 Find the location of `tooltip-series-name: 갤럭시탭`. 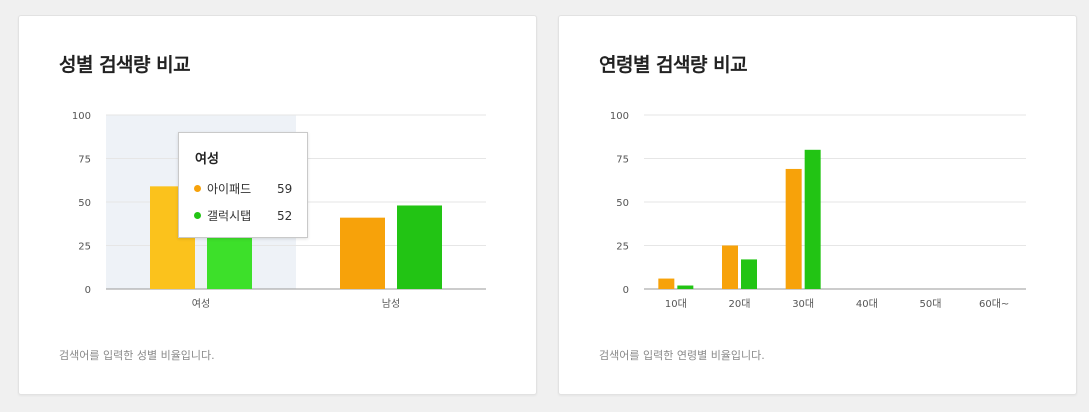

tooltip-series-name: 갤럭시탭 is located at coordinates (229, 216).